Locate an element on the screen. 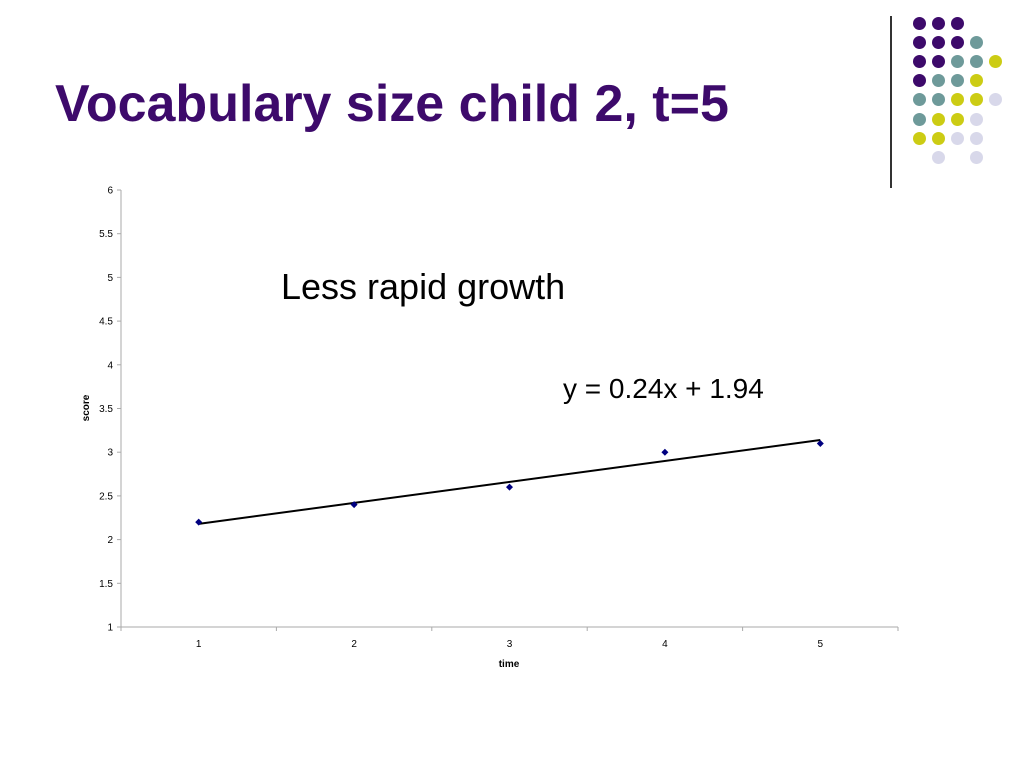  x-axis-title: time is located at coordinates (509, 664).